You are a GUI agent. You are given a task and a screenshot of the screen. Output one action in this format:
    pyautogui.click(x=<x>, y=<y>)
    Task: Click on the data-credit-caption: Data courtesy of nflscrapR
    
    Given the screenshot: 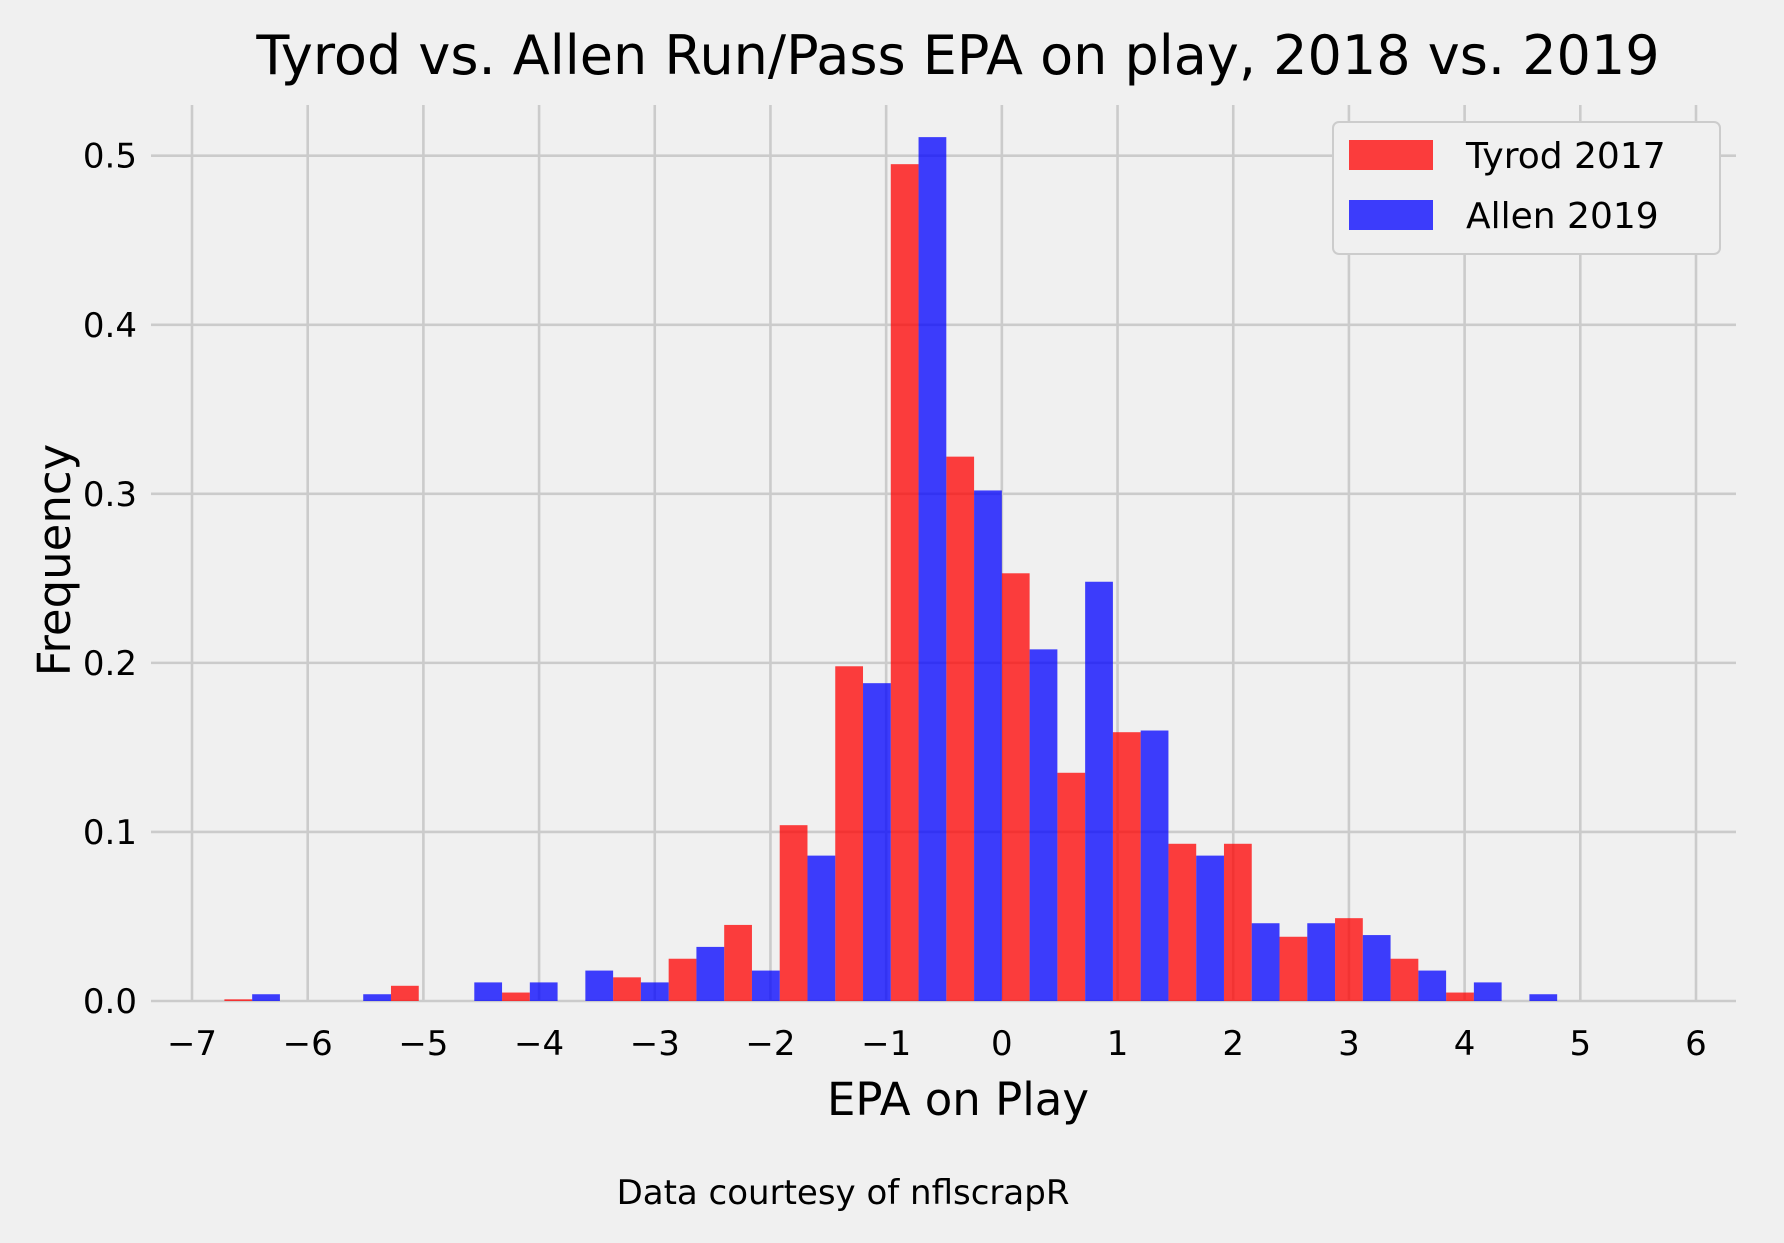 What is the action you would take?
    pyautogui.click(x=843, y=1193)
    